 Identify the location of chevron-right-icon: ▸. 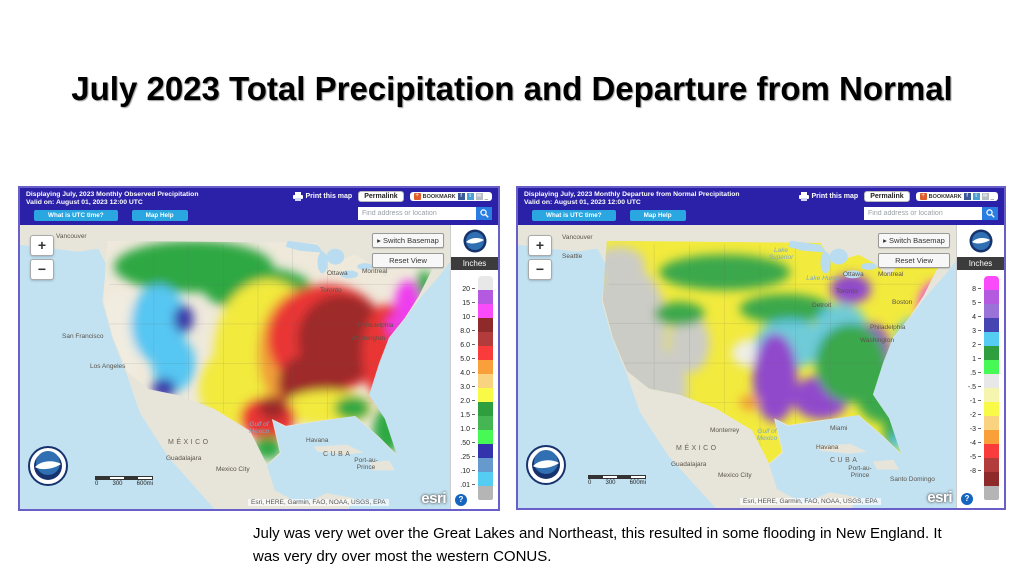
(885, 240).